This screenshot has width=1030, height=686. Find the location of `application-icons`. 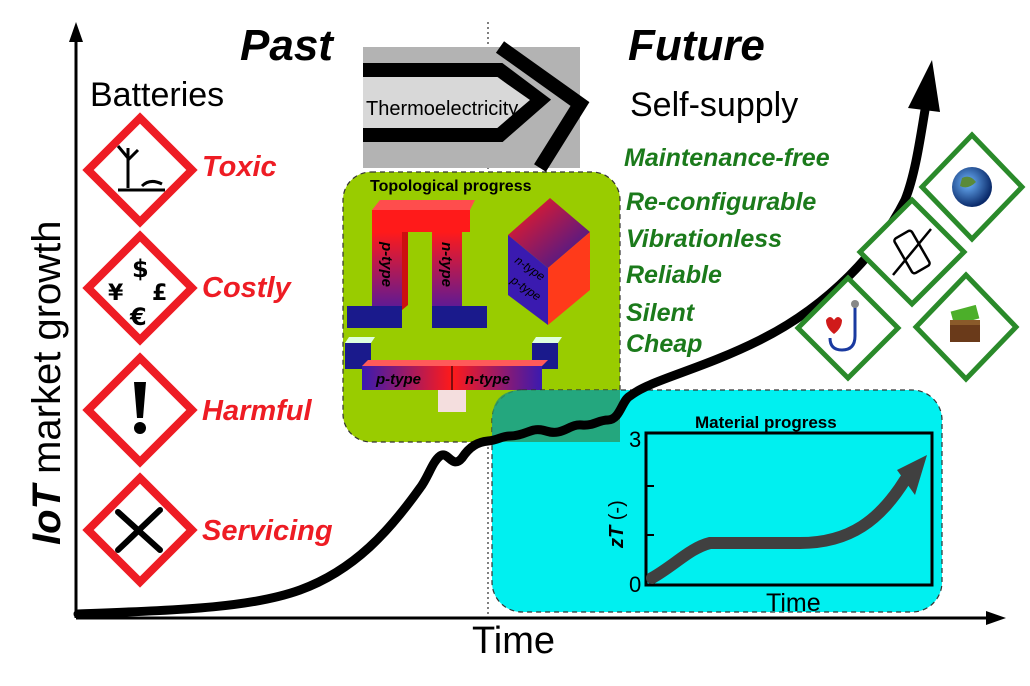

application-icons is located at coordinates (910, 257).